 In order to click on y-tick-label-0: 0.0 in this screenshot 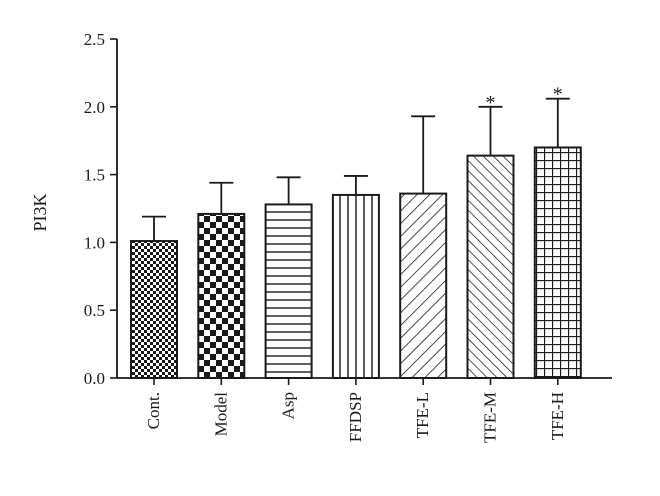, I will do `click(94, 378)`.